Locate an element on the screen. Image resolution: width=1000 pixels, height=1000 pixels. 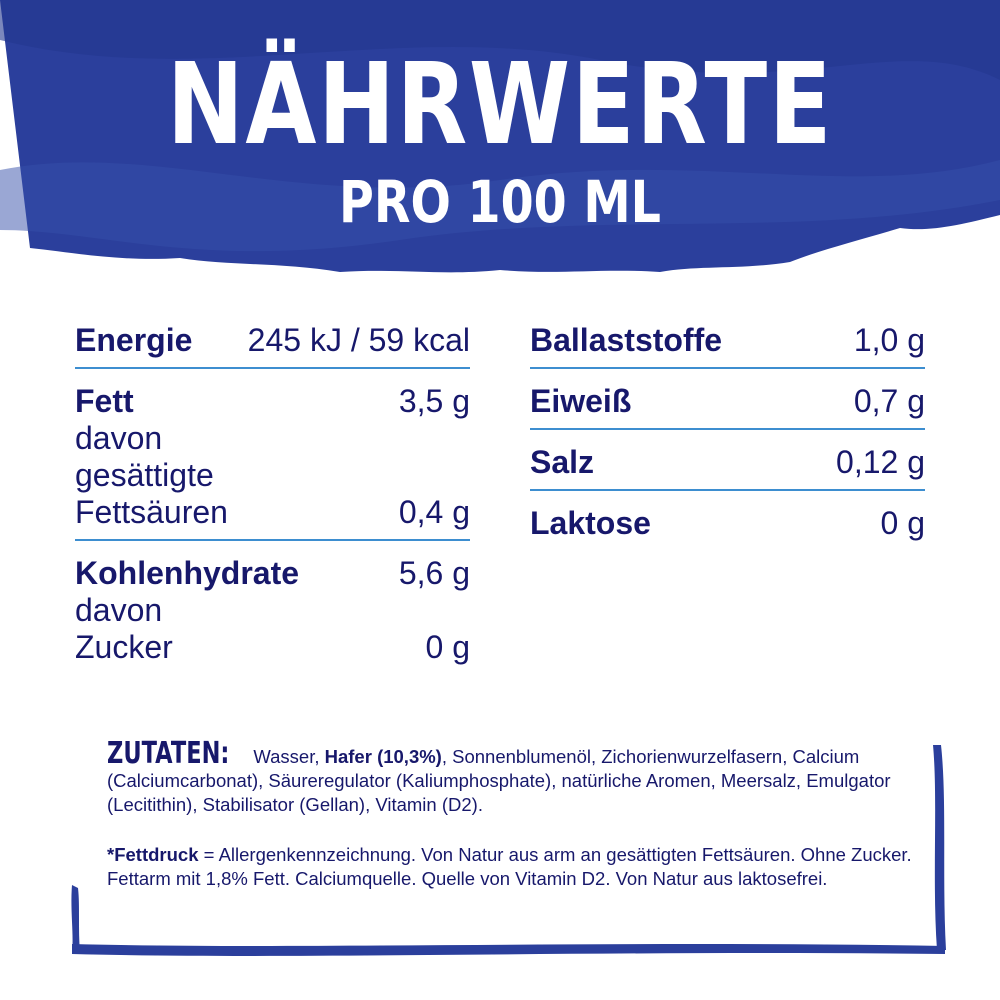
label: Energie is located at coordinates (134, 340).